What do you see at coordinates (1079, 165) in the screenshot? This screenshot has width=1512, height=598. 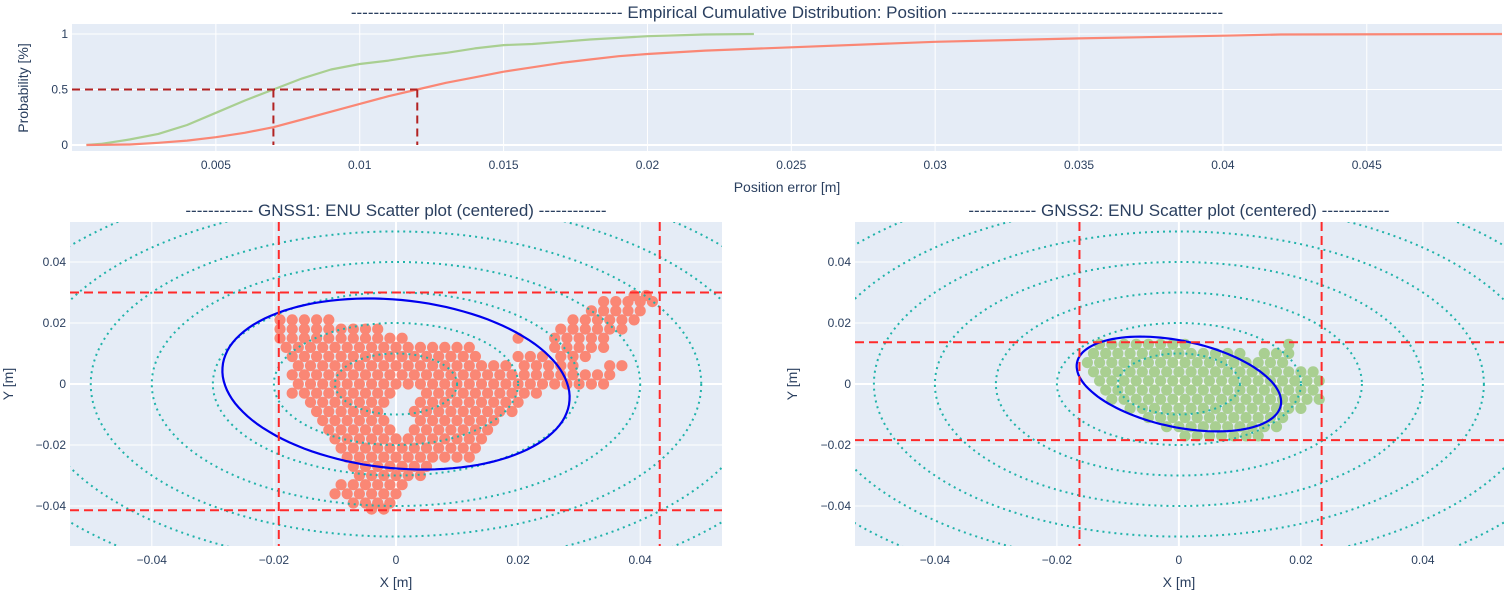 I see `x-tick-label: 0.035` at bounding box center [1079, 165].